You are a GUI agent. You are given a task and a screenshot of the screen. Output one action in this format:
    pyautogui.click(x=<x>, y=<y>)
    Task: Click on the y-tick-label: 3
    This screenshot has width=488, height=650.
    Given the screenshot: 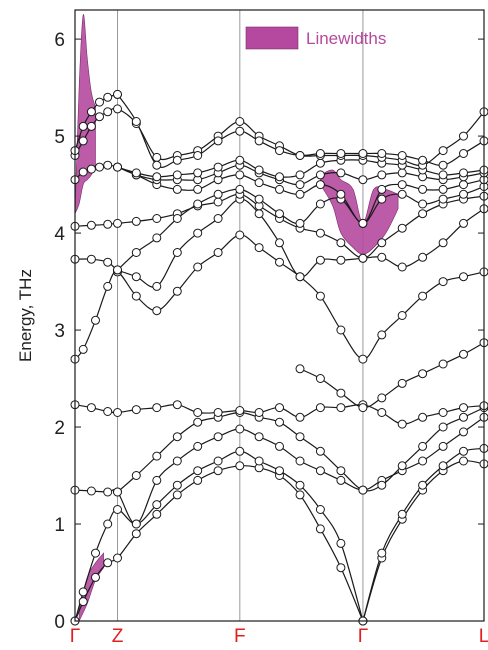 What is the action you would take?
    pyautogui.click(x=59, y=331)
    